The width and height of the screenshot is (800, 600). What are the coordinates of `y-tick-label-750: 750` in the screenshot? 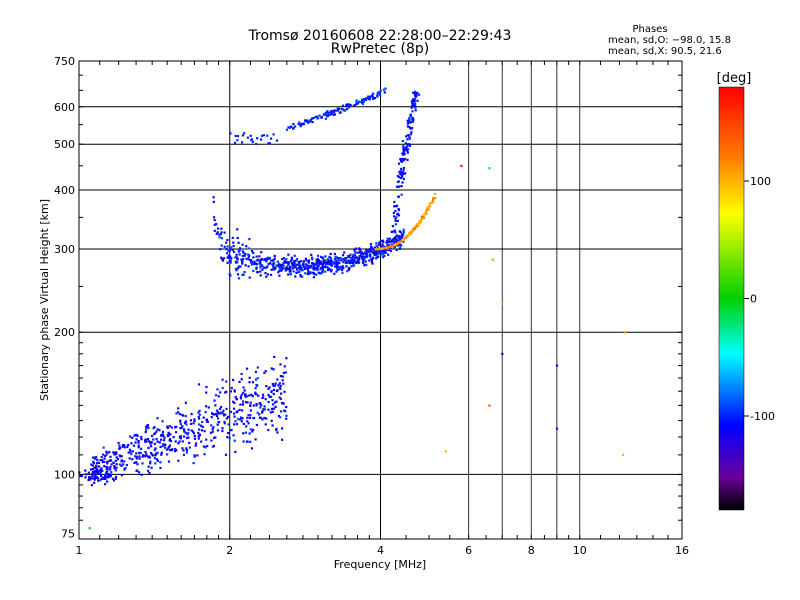 It's located at (64, 61).